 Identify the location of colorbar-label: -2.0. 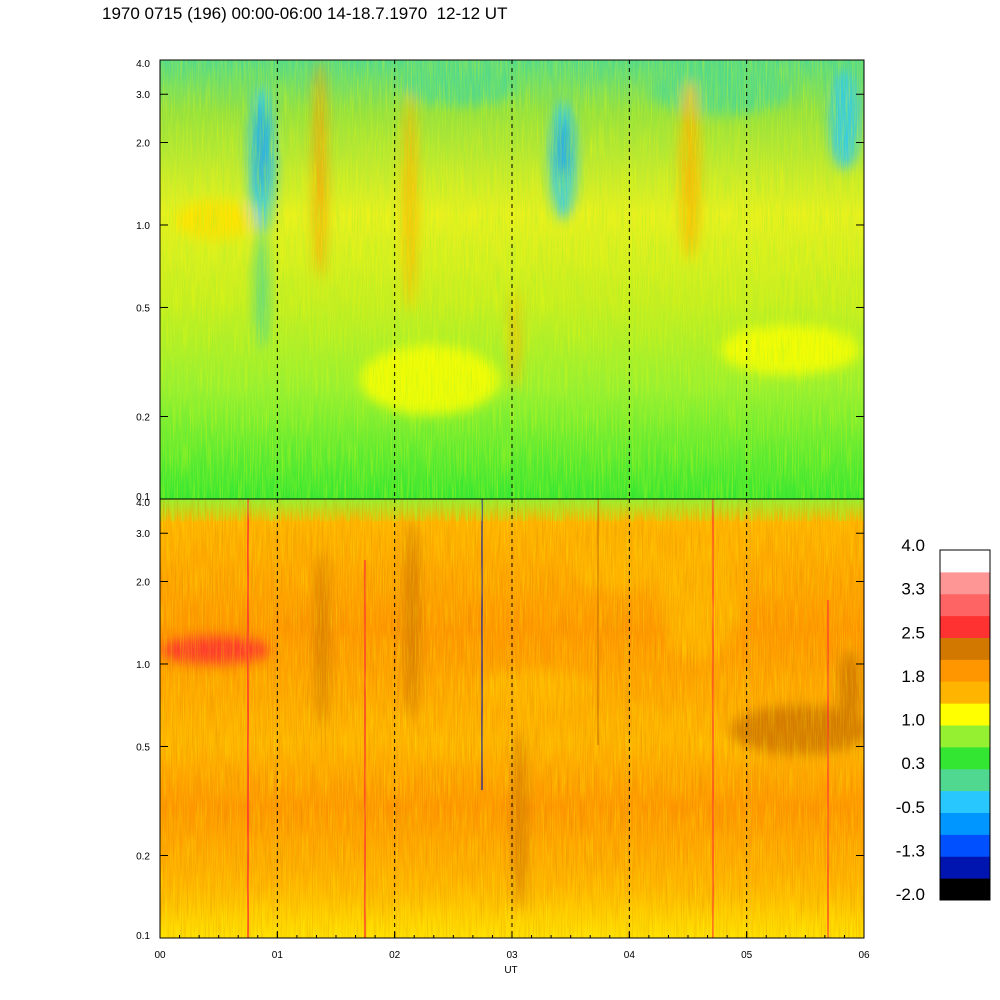
(910, 894).